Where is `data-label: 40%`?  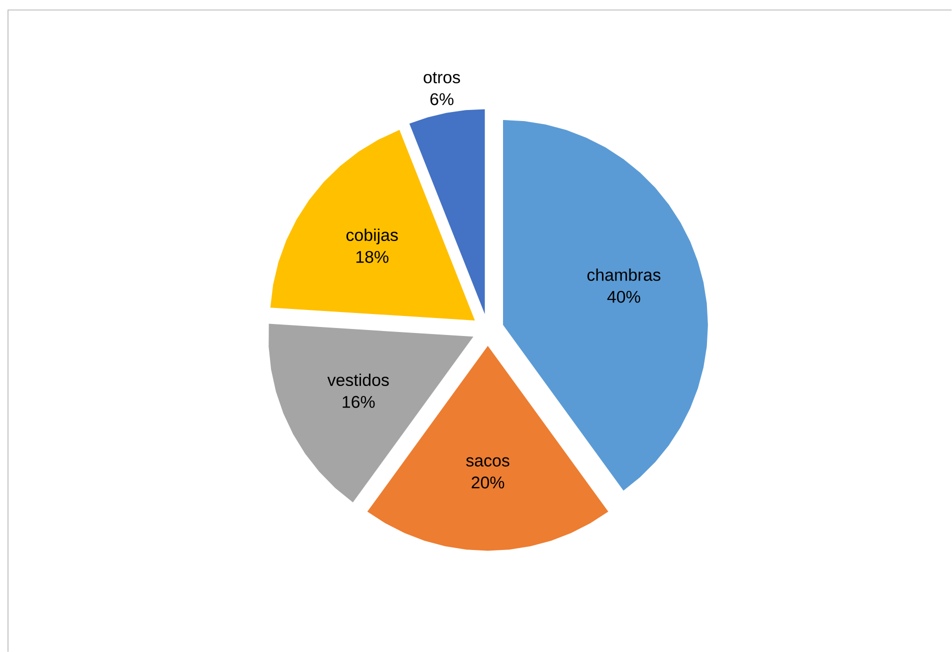
data-label: 40% is located at coordinates (623, 296).